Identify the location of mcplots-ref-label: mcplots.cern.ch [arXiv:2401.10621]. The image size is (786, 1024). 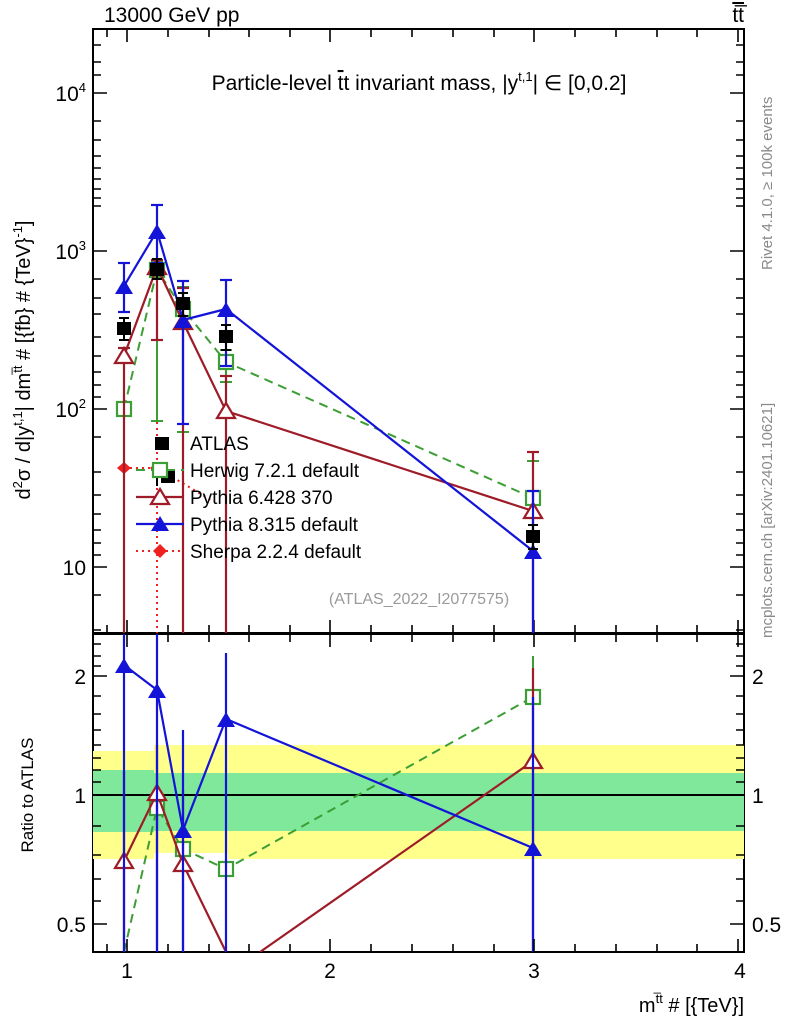
(767, 520).